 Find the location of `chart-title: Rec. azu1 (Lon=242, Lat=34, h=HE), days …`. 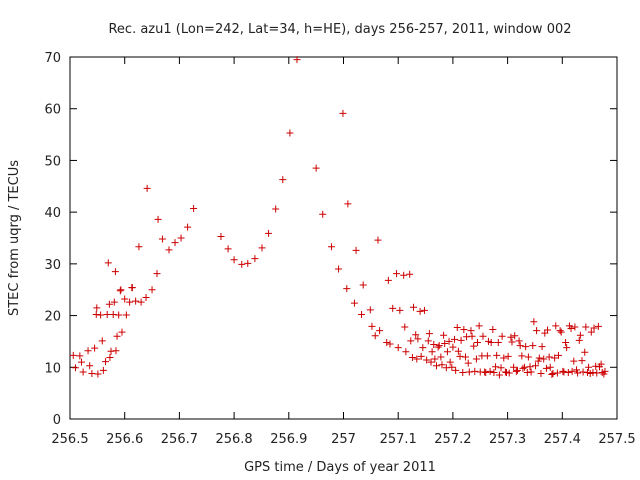

chart-title: Rec. azu1 (Lon=242, Lat=34, h=HE), days … is located at coordinates (339, 29).